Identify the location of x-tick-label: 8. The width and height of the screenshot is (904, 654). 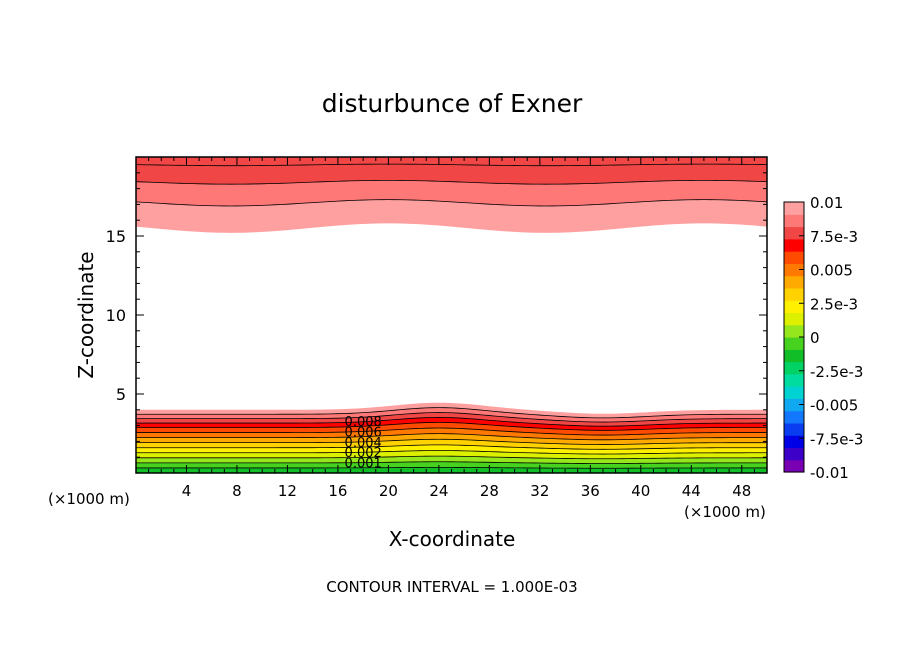
(237, 491).